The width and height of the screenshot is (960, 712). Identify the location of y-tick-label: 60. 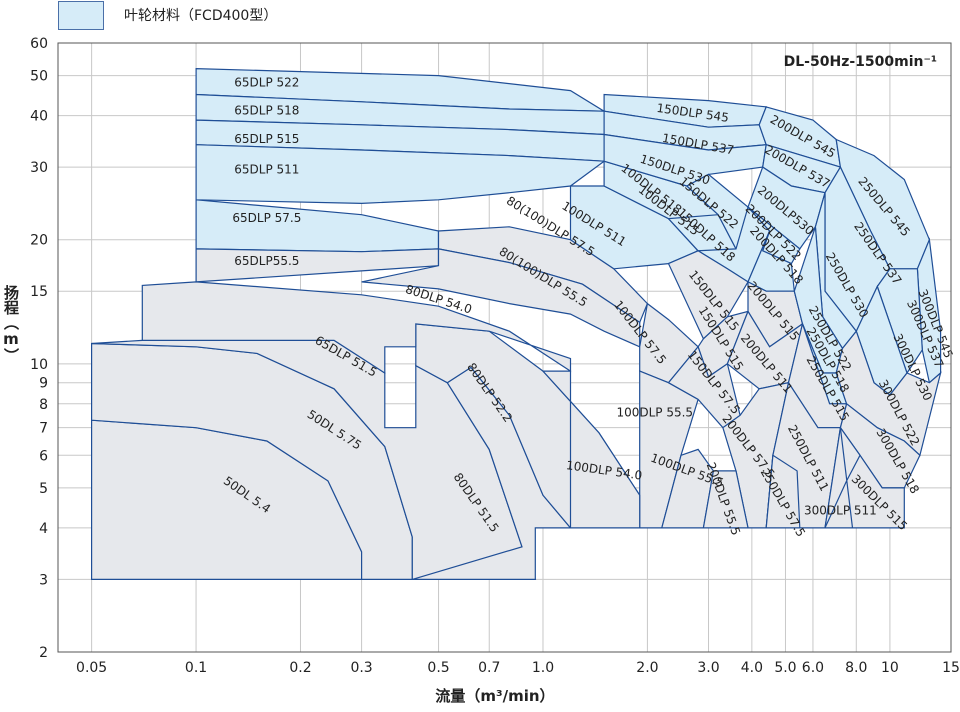
(39, 44).